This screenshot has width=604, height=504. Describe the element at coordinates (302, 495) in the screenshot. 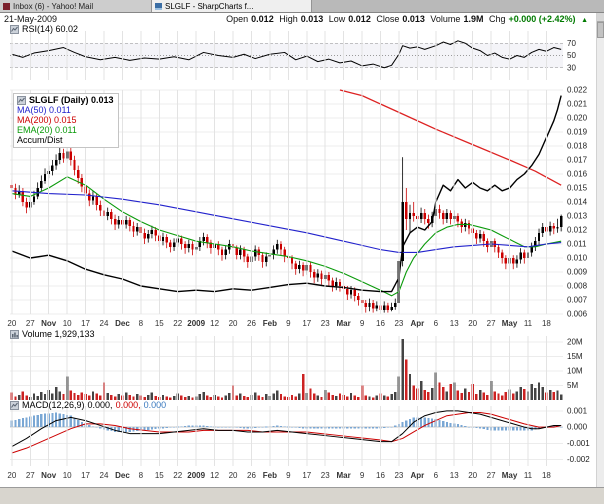

I see `status-bar` at that location.